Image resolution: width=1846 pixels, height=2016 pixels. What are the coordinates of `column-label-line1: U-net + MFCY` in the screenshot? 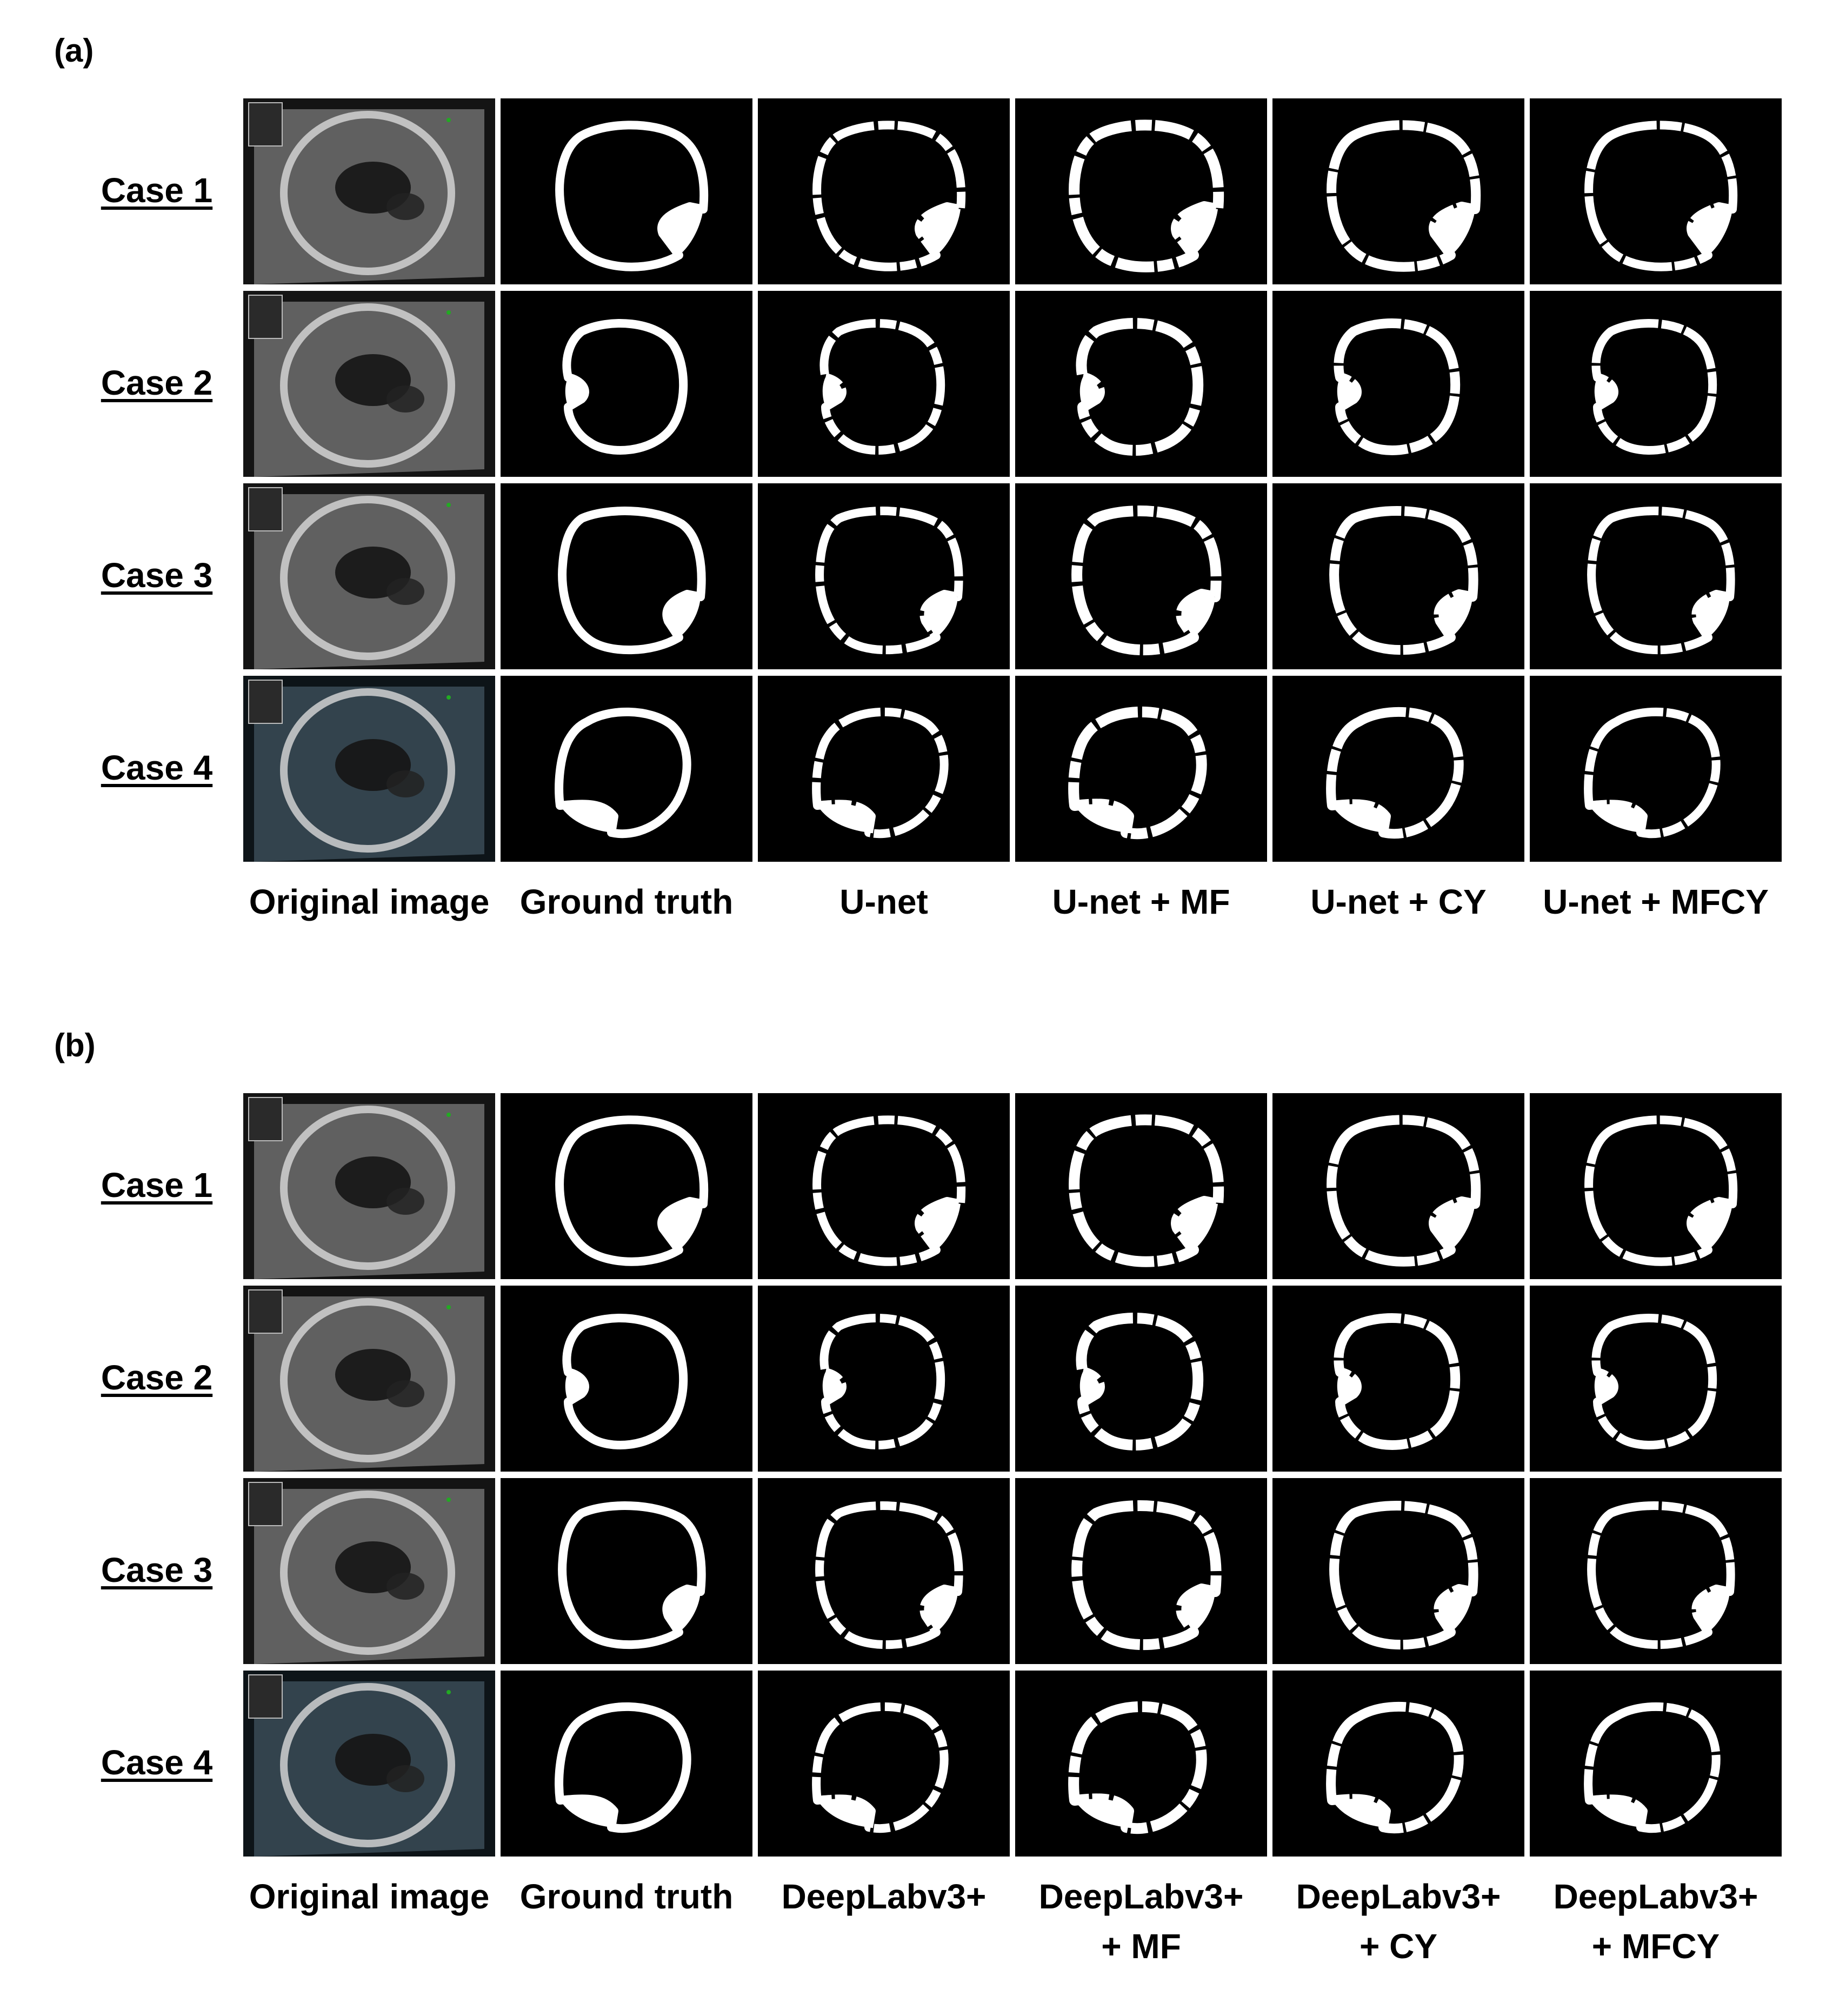 It's located at (1656, 901).